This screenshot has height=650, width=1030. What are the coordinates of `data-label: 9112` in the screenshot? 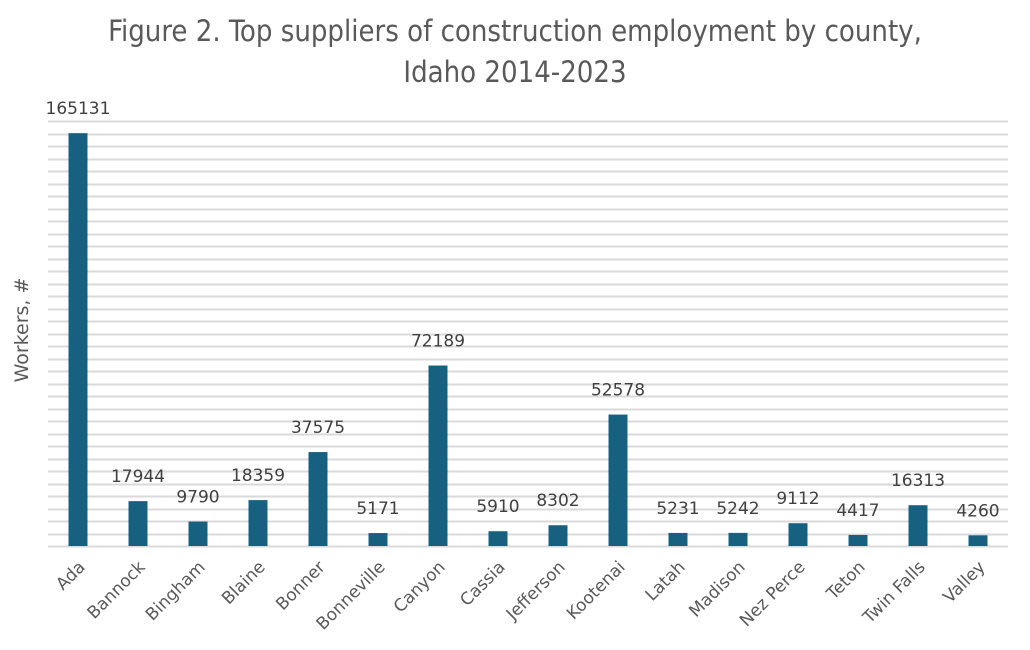 It's located at (797, 499).